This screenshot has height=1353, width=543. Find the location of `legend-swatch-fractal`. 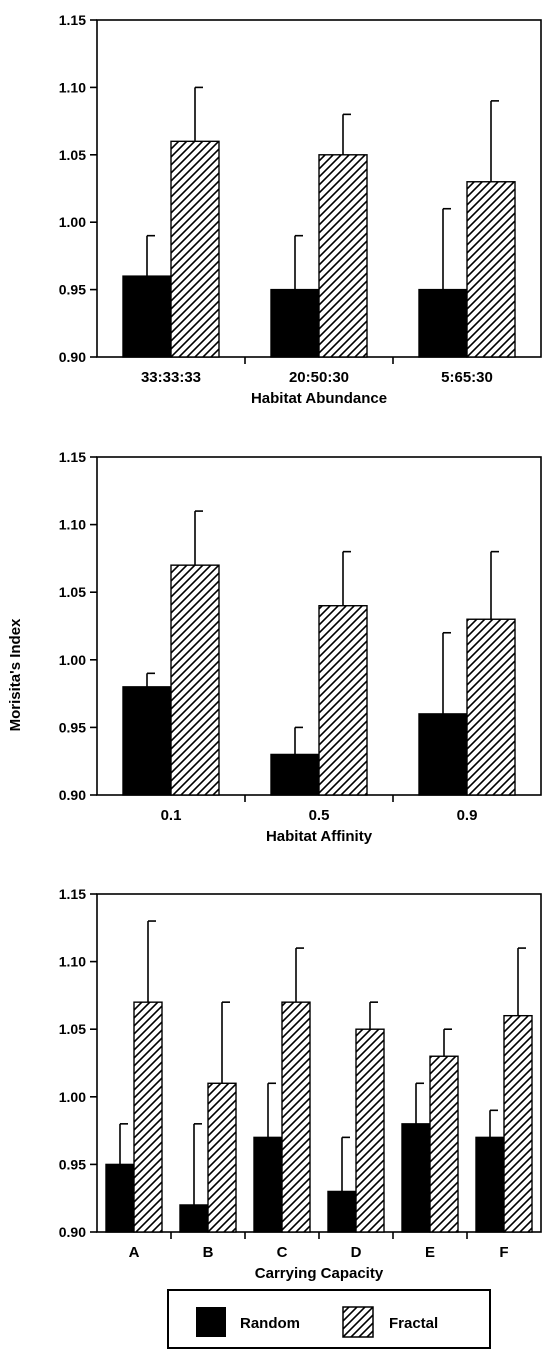

legend-swatch-fractal is located at coordinates (358, 1322).